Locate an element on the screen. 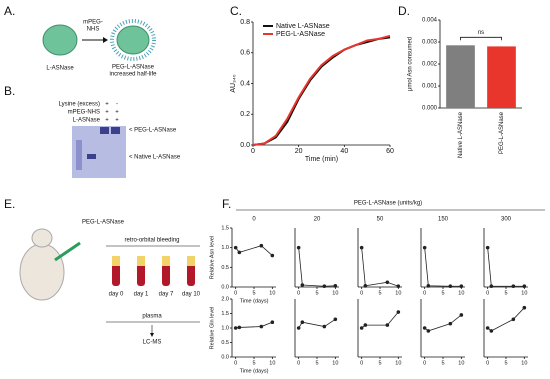 The height and width of the screenshot is (379, 550). day-label: day 7 is located at coordinates (166, 295).